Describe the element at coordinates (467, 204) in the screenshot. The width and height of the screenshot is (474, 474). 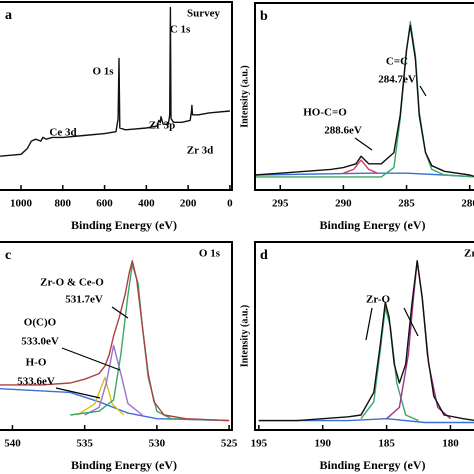
I see `x-tick-label: 280` at that location.